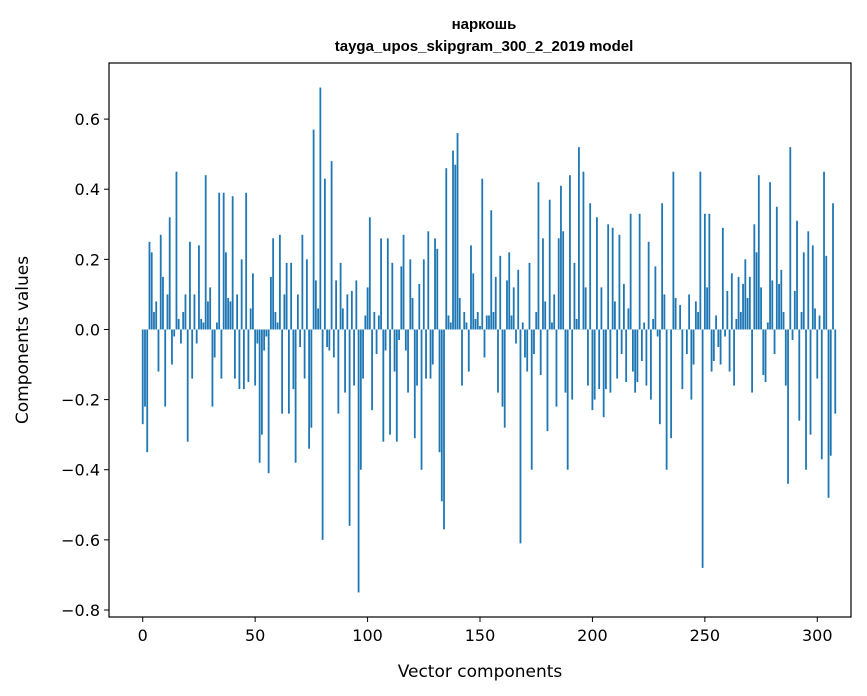 This screenshot has width=867, height=696. I want to click on x-tick-label: 100, so click(367, 635).